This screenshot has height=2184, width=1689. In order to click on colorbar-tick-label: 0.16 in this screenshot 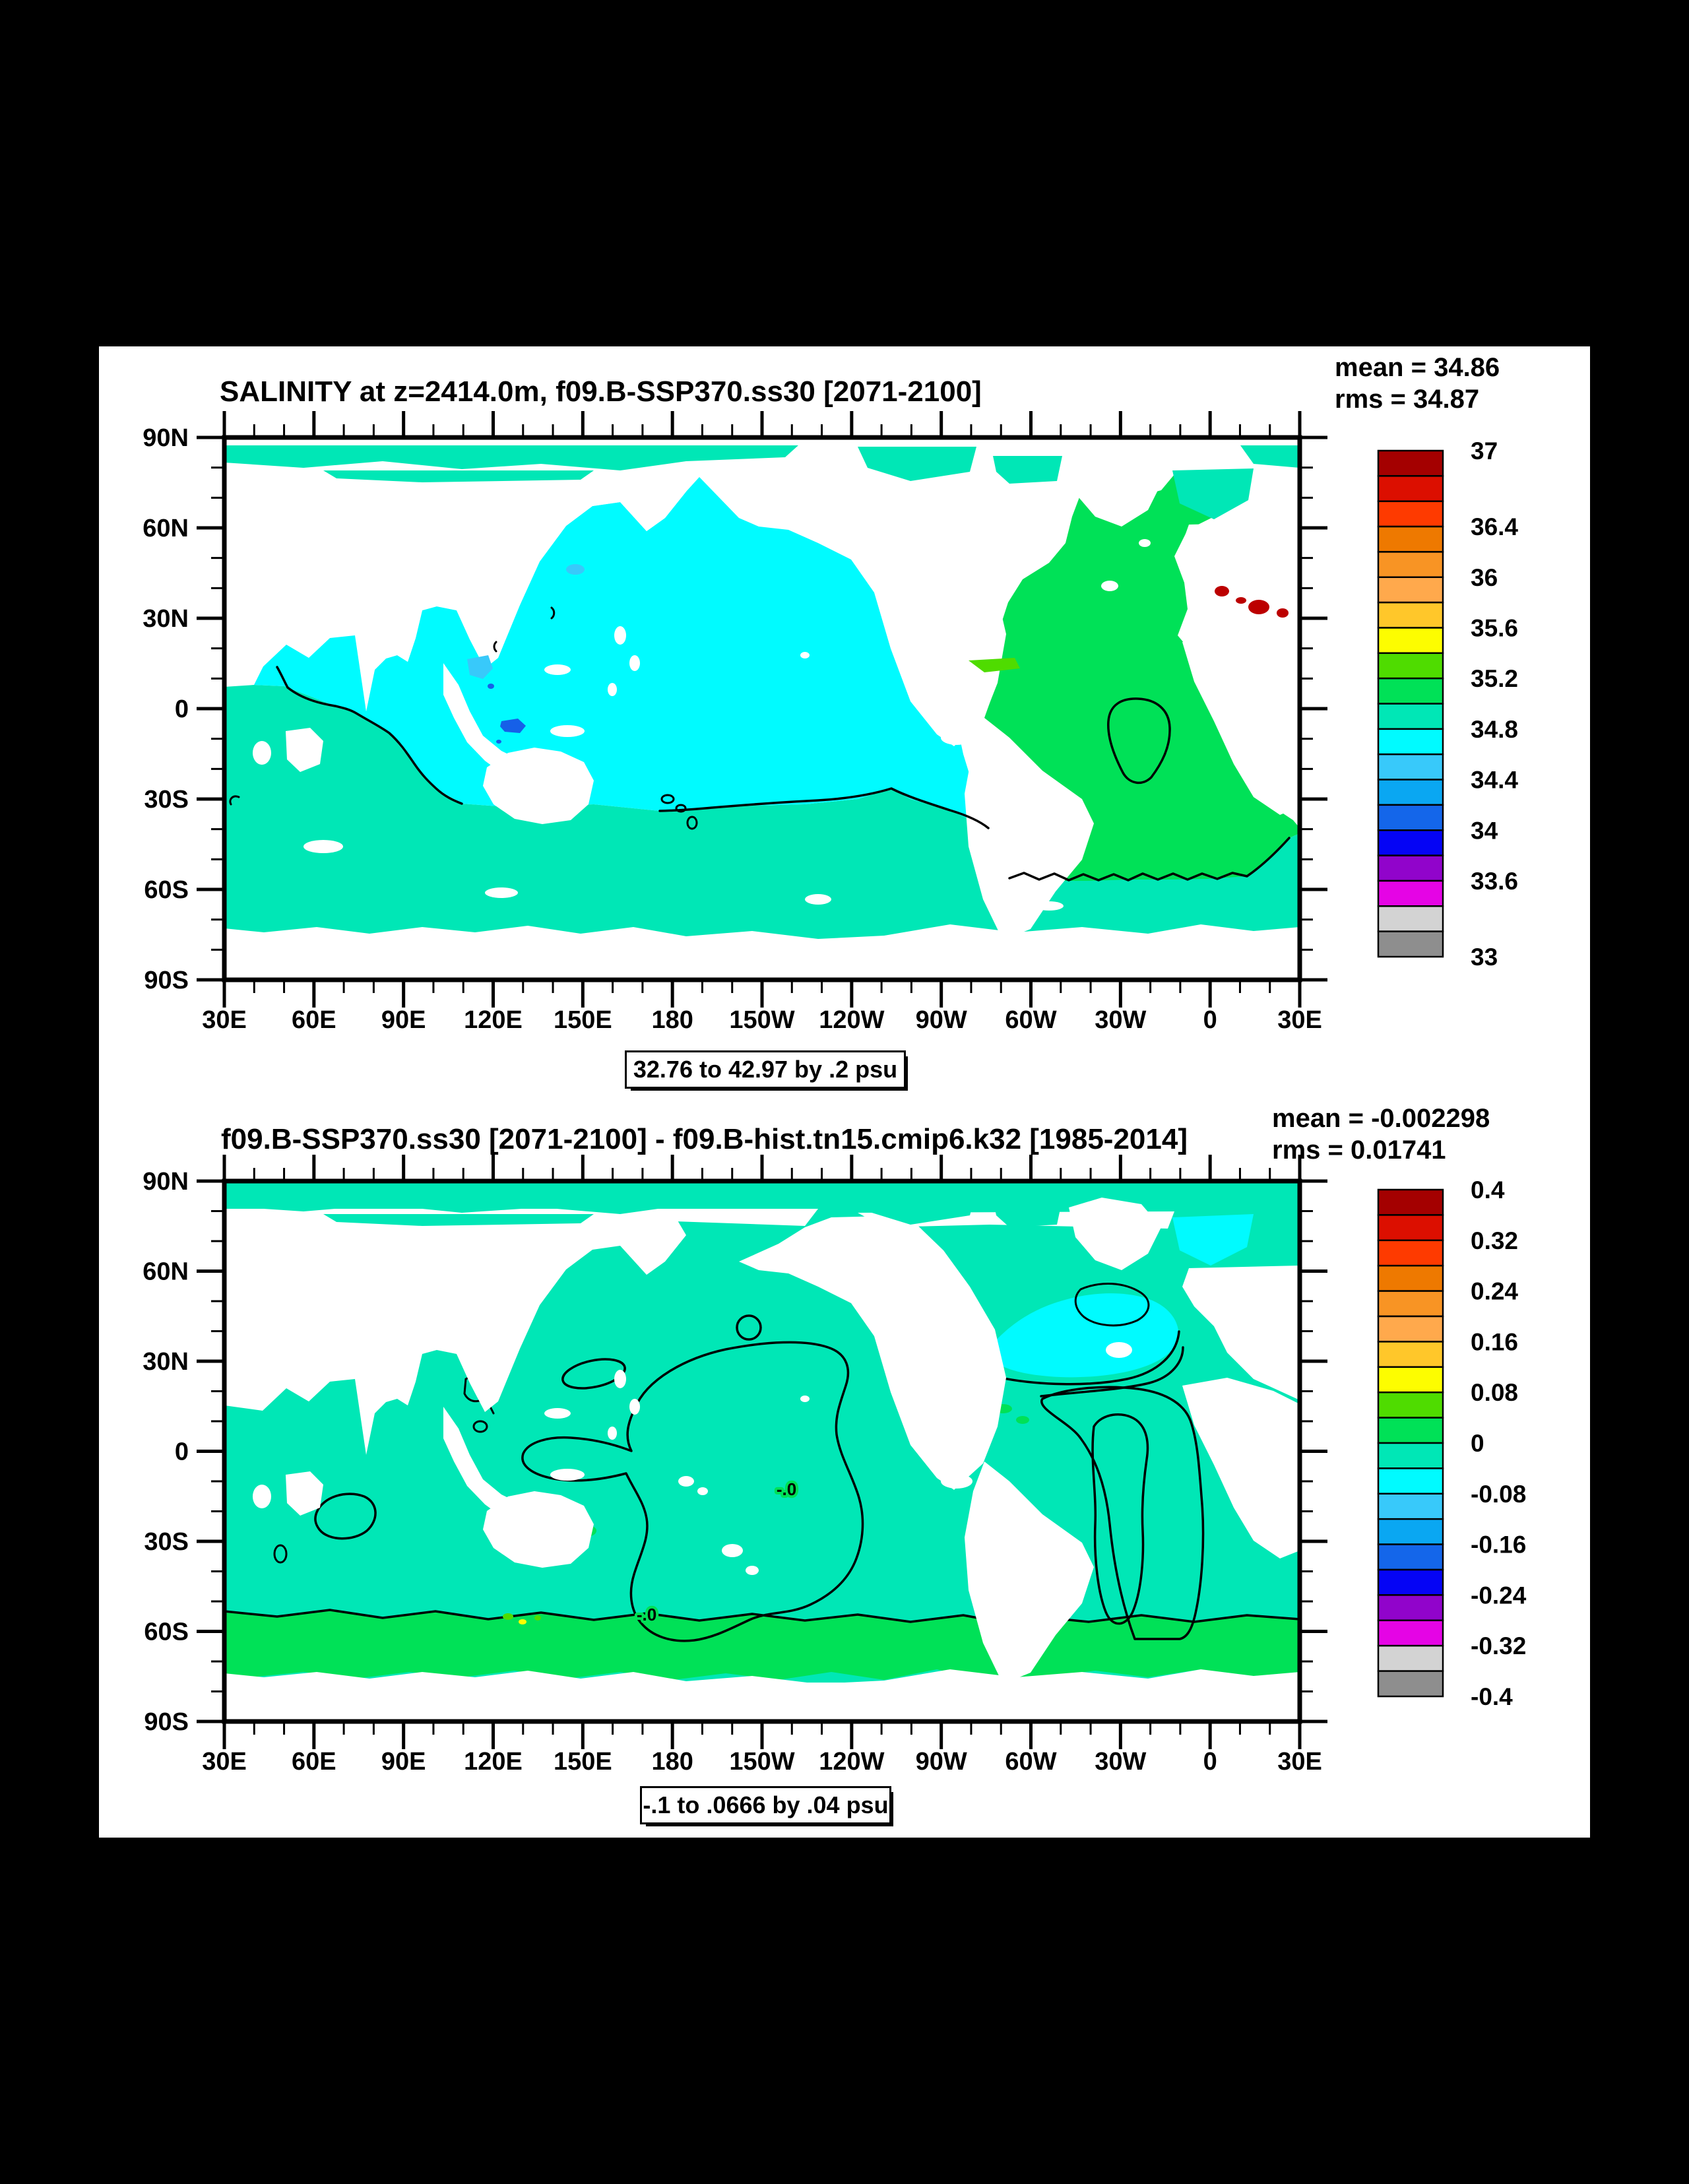, I will do `click(1494, 1341)`.